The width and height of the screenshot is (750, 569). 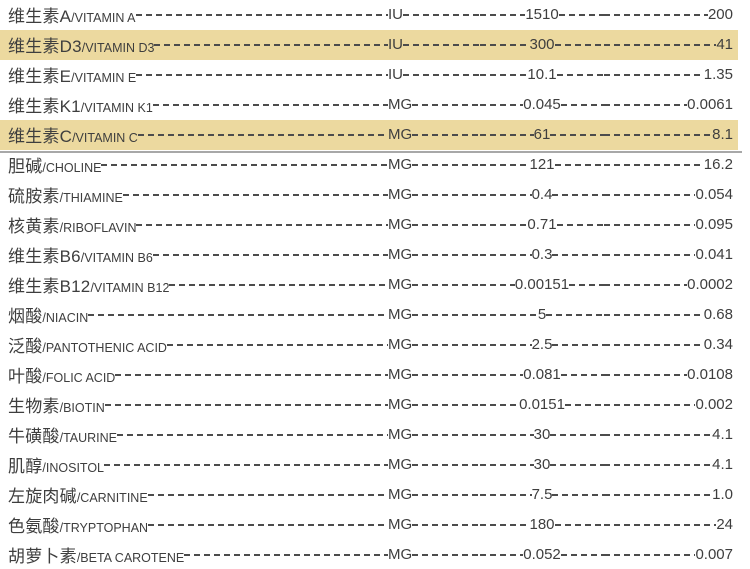 I want to click on value-1: 180, so click(x=542, y=524).